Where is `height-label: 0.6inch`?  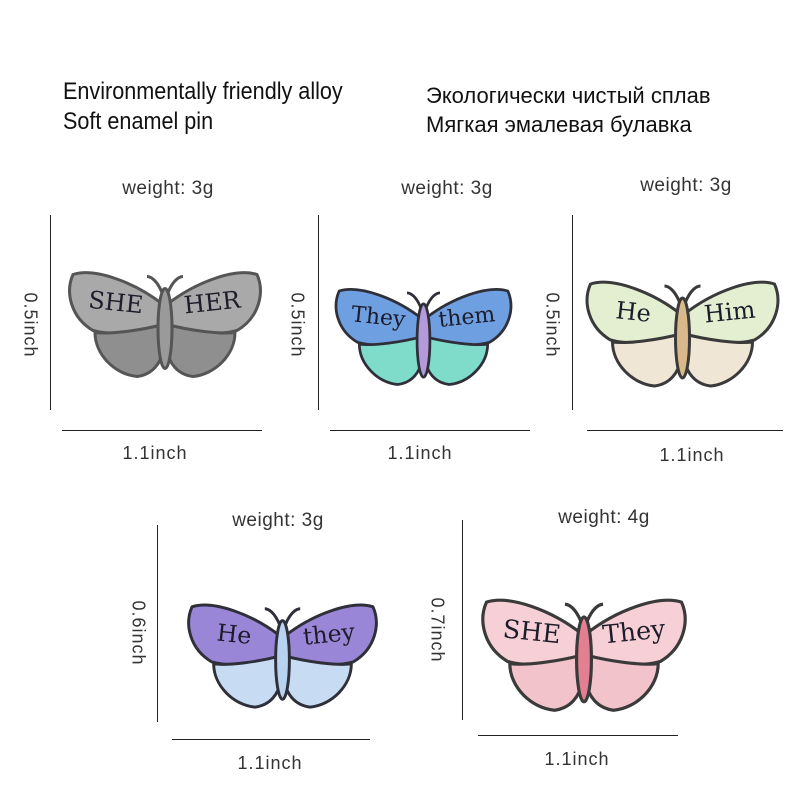
height-label: 0.6inch is located at coordinates (138, 633).